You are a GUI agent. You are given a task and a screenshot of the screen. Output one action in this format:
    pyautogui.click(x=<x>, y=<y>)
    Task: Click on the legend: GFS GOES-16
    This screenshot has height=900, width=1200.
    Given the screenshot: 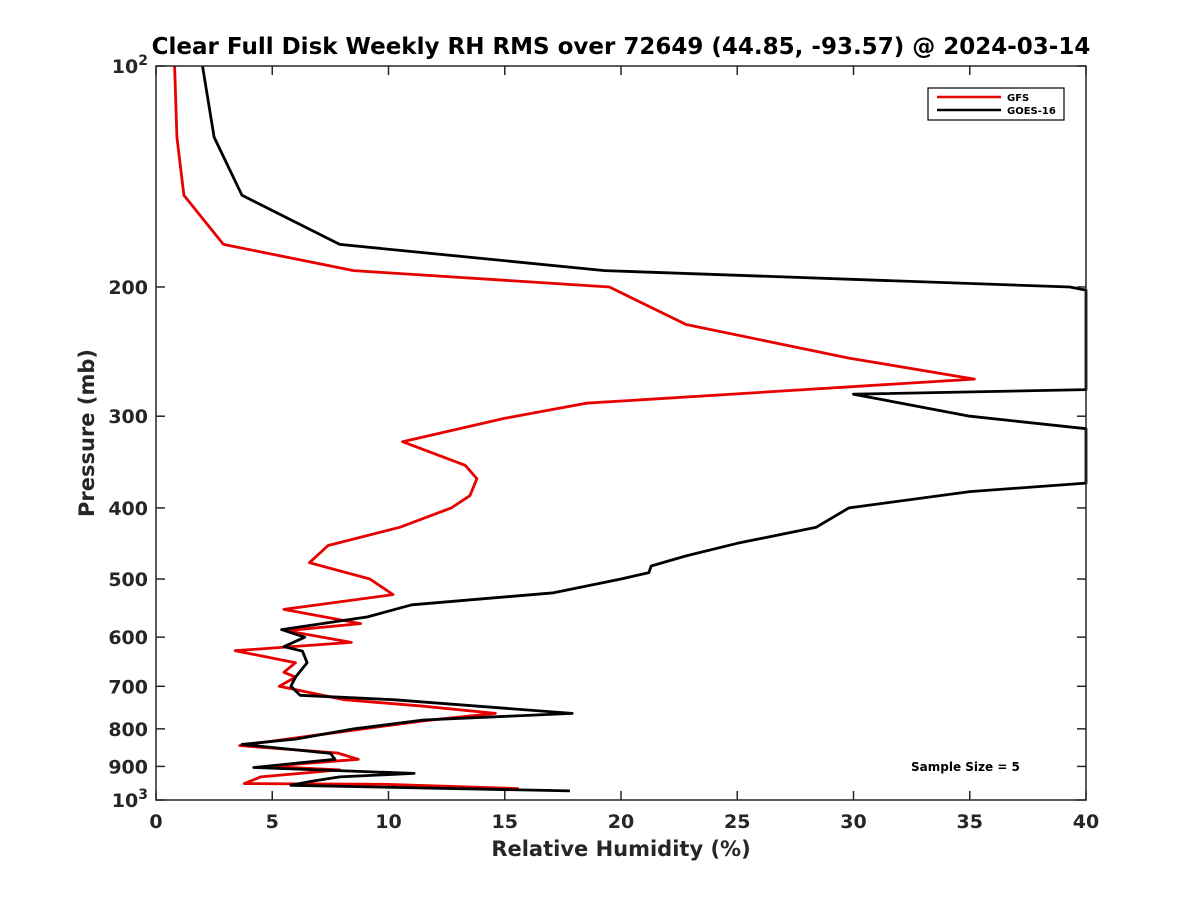 What is the action you would take?
    pyautogui.click(x=996, y=104)
    